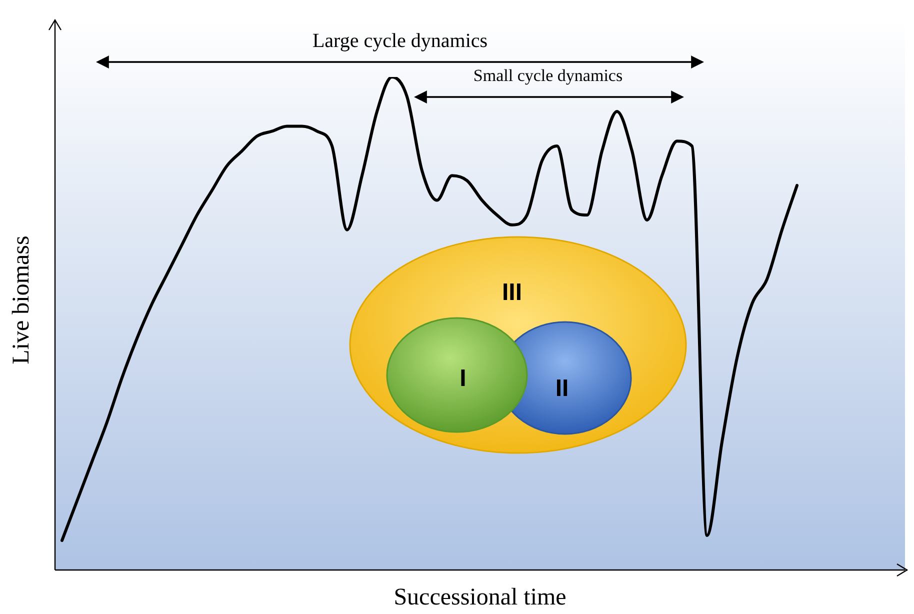  Describe the element at coordinates (21, 300) in the screenshot. I see `y-axis-title: Live biomass` at that location.